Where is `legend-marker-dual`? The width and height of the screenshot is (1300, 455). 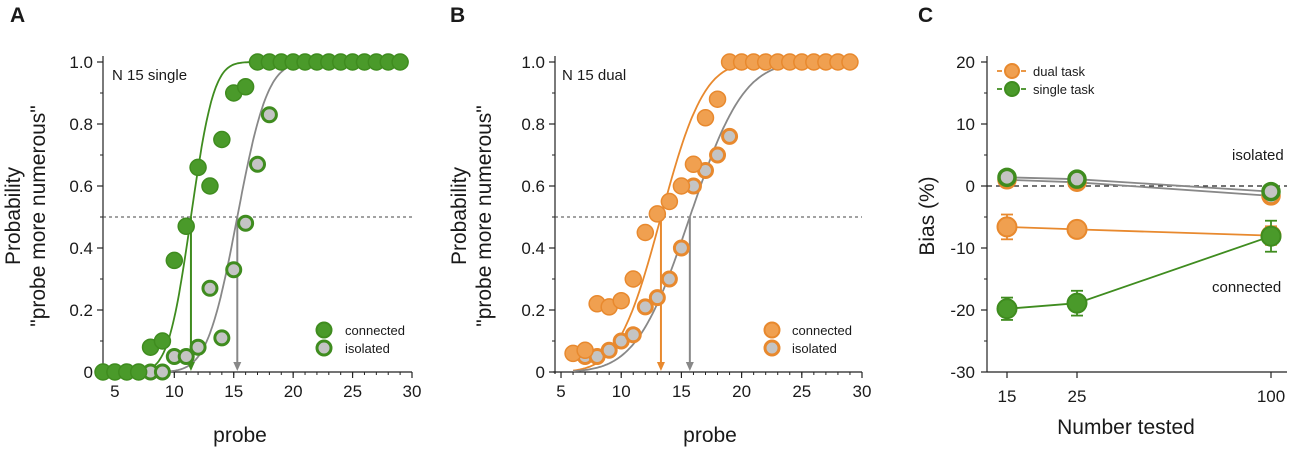
legend-marker-dual is located at coordinates (1012, 71).